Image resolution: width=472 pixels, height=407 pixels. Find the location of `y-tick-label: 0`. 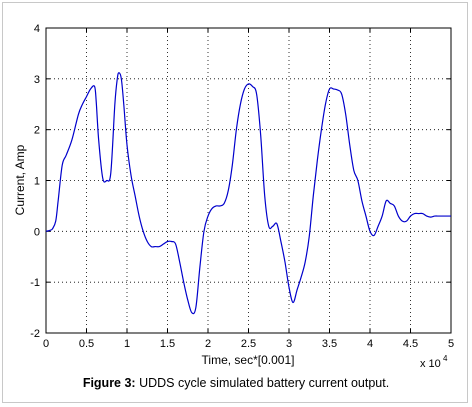

y-tick-label: 0 is located at coordinates (37, 232).